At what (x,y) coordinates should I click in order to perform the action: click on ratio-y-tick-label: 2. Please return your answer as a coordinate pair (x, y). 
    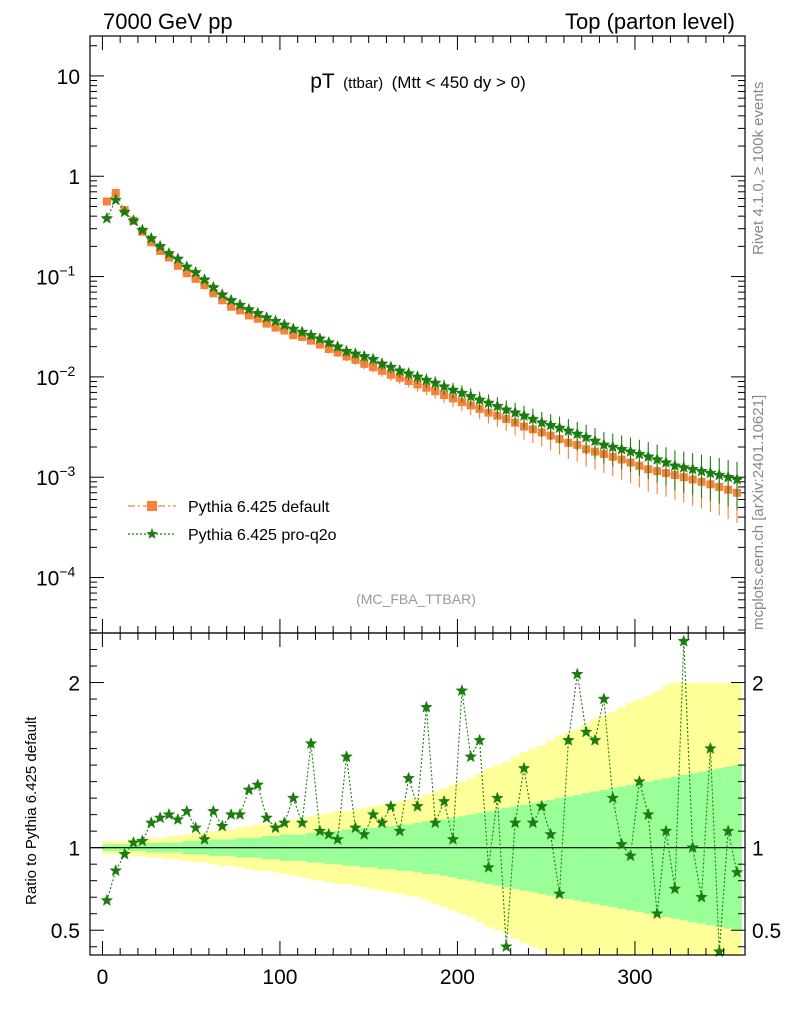
    Looking at the image, I should click on (74, 684).